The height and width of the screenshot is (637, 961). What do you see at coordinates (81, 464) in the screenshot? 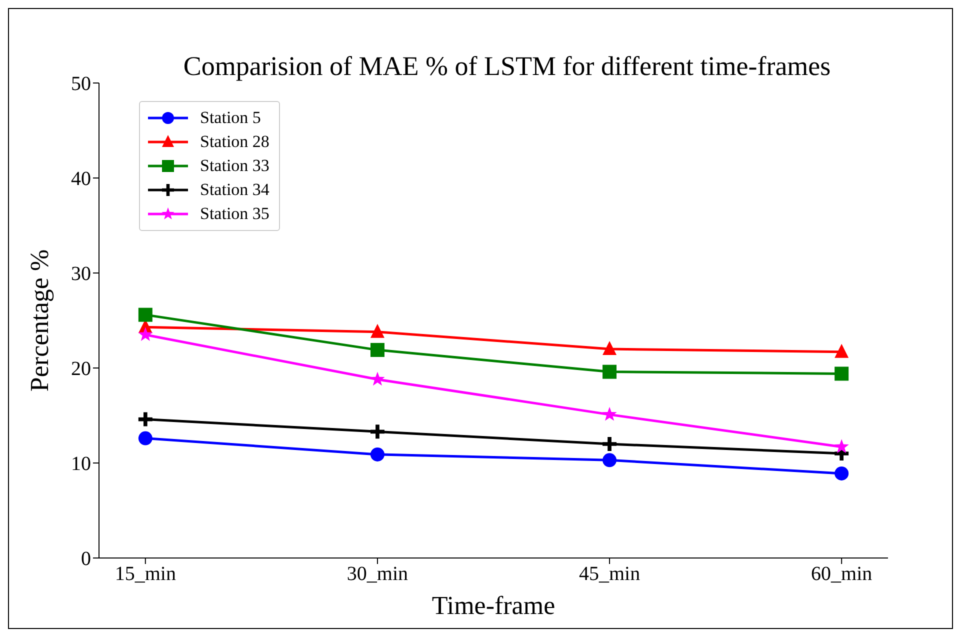
I see `y-tick-label: 10` at bounding box center [81, 464].